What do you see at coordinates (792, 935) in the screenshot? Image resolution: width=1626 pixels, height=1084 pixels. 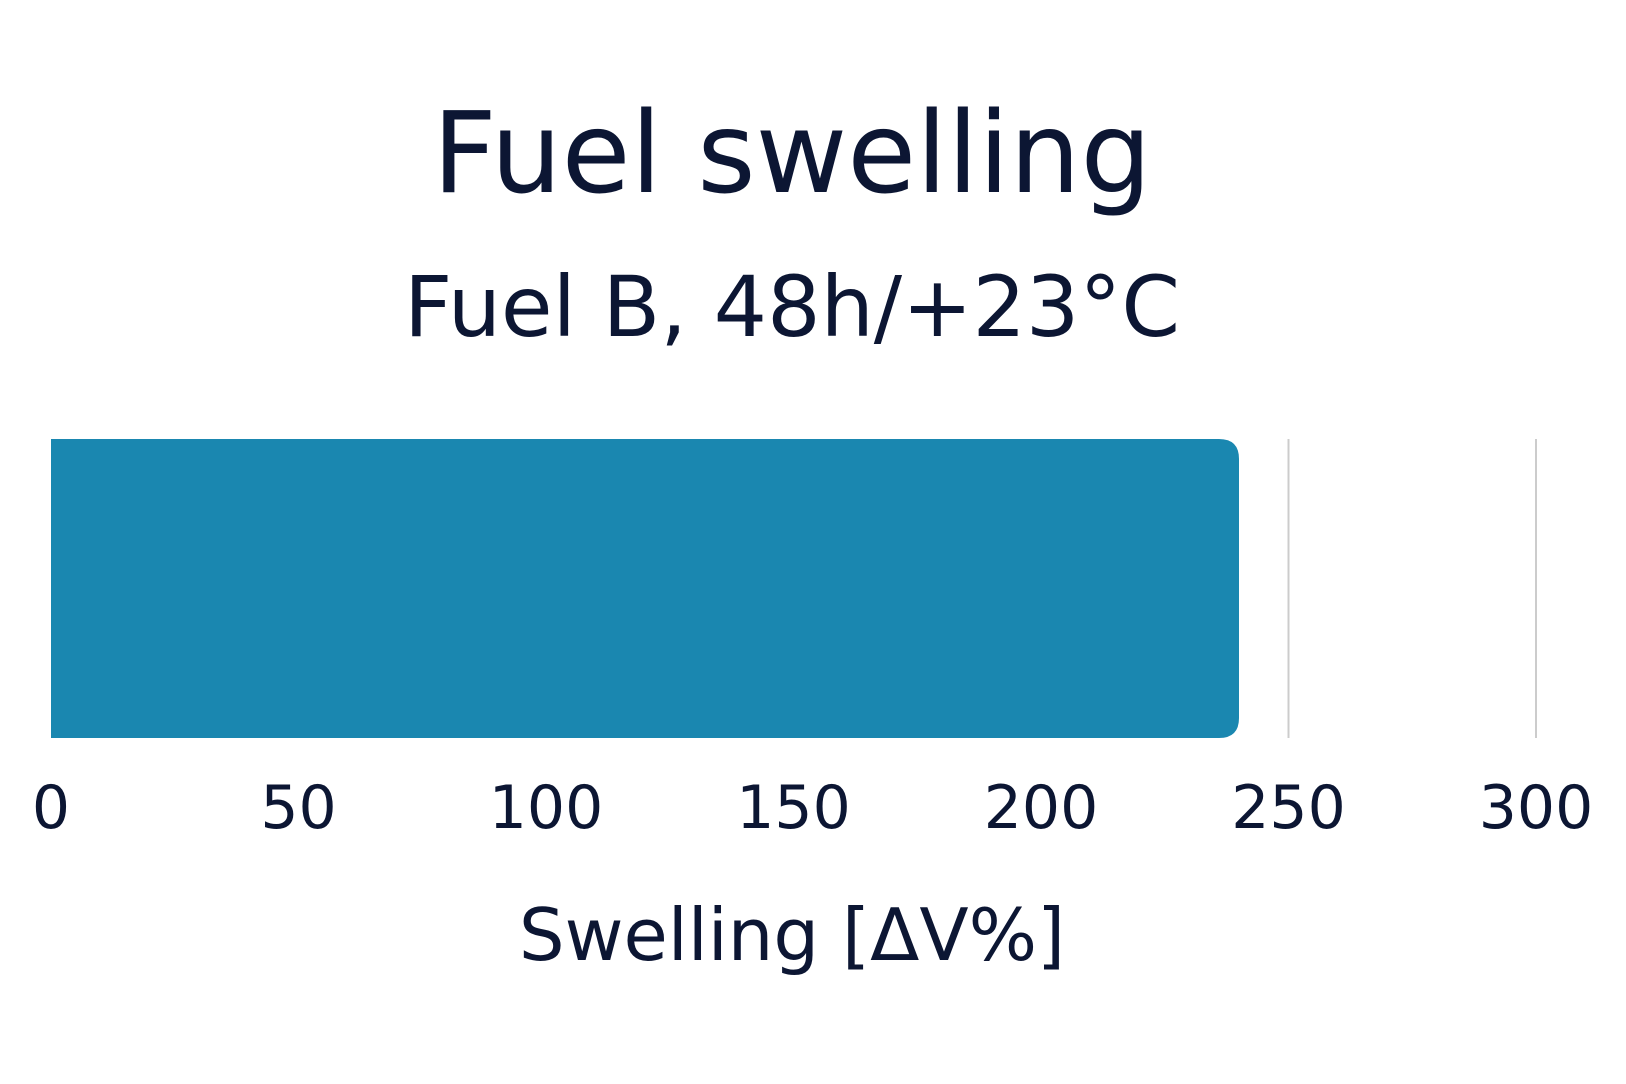 I see `x-axis-label: Swelling [ΔV%]` at bounding box center [792, 935].